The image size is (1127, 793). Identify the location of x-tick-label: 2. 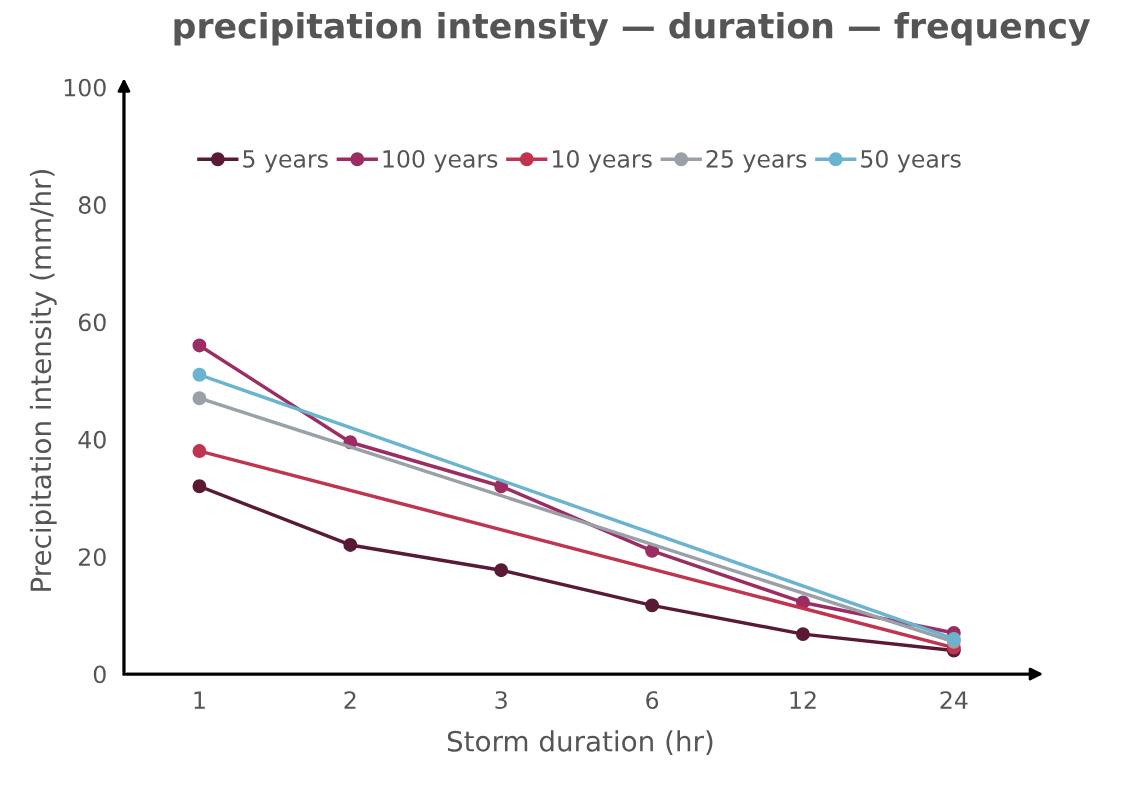
(350, 700).